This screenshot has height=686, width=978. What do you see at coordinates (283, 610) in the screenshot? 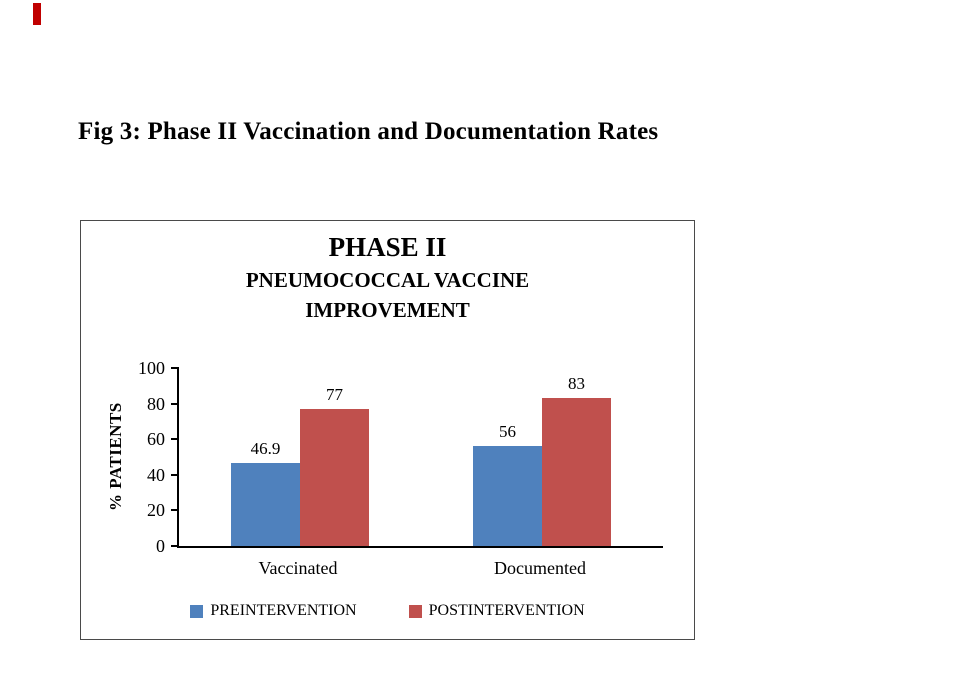
I see `legend-label: PREINTERVENTION` at bounding box center [283, 610].